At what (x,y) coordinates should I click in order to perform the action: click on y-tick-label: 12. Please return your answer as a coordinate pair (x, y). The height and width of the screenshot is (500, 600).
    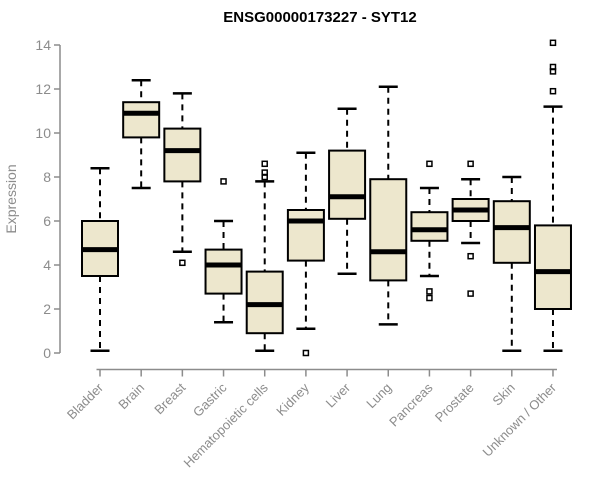
    Looking at the image, I should click on (43, 89).